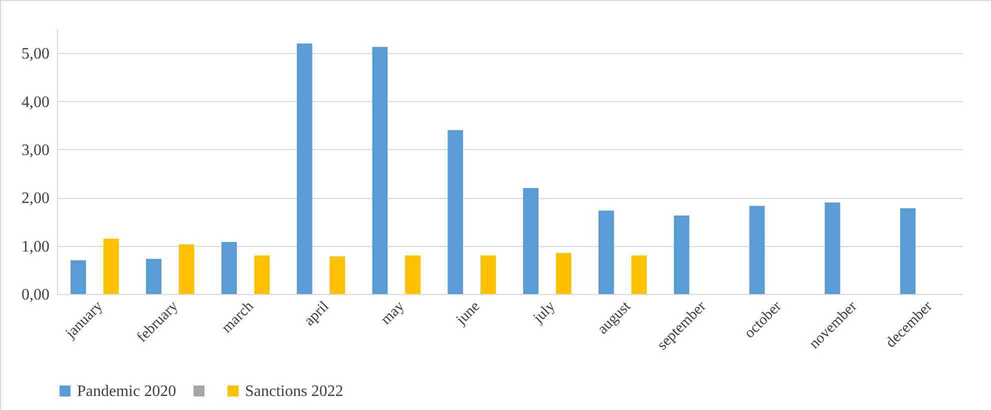 Image resolution: width=991 pixels, height=410 pixels. What do you see at coordinates (294, 391) in the screenshot?
I see `legend-label: Sanctions 2022` at bounding box center [294, 391].